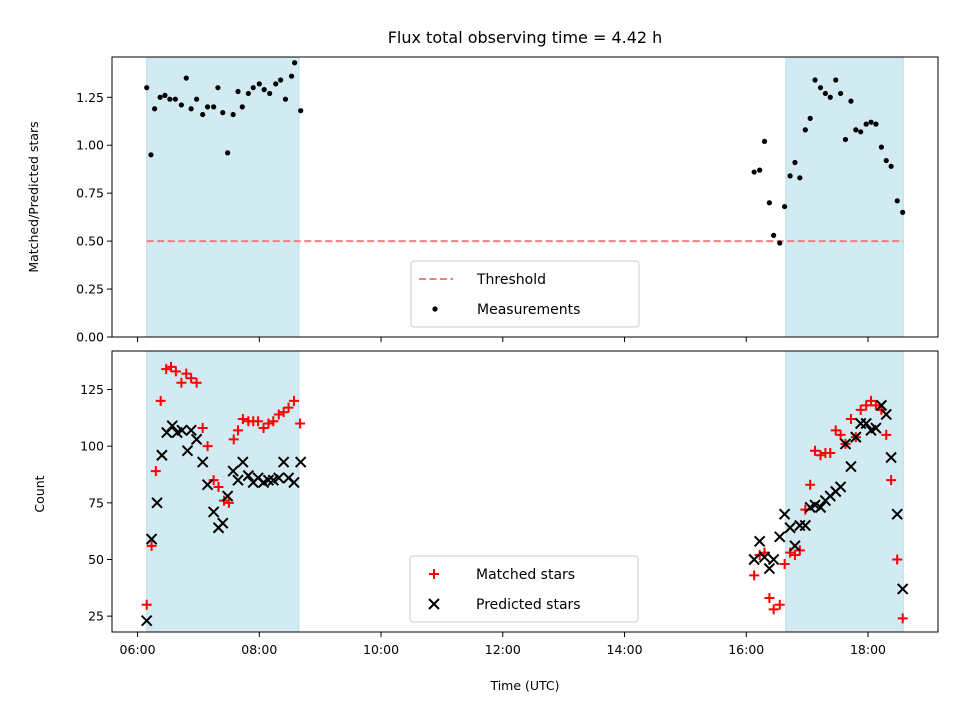 The width and height of the screenshot is (960, 720). I want to click on x-tick-label: 18:00, so click(868, 649).